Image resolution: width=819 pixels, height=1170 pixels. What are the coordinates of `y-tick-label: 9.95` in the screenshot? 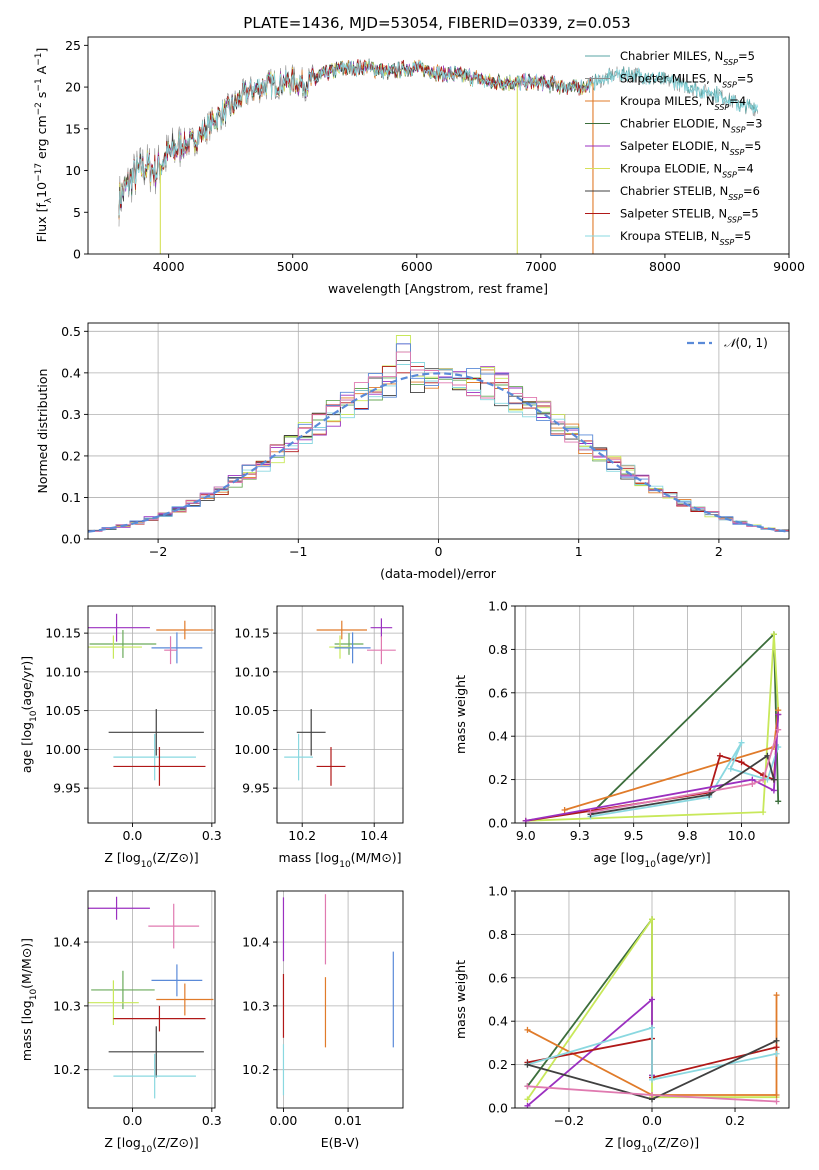 It's located at (256, 788).